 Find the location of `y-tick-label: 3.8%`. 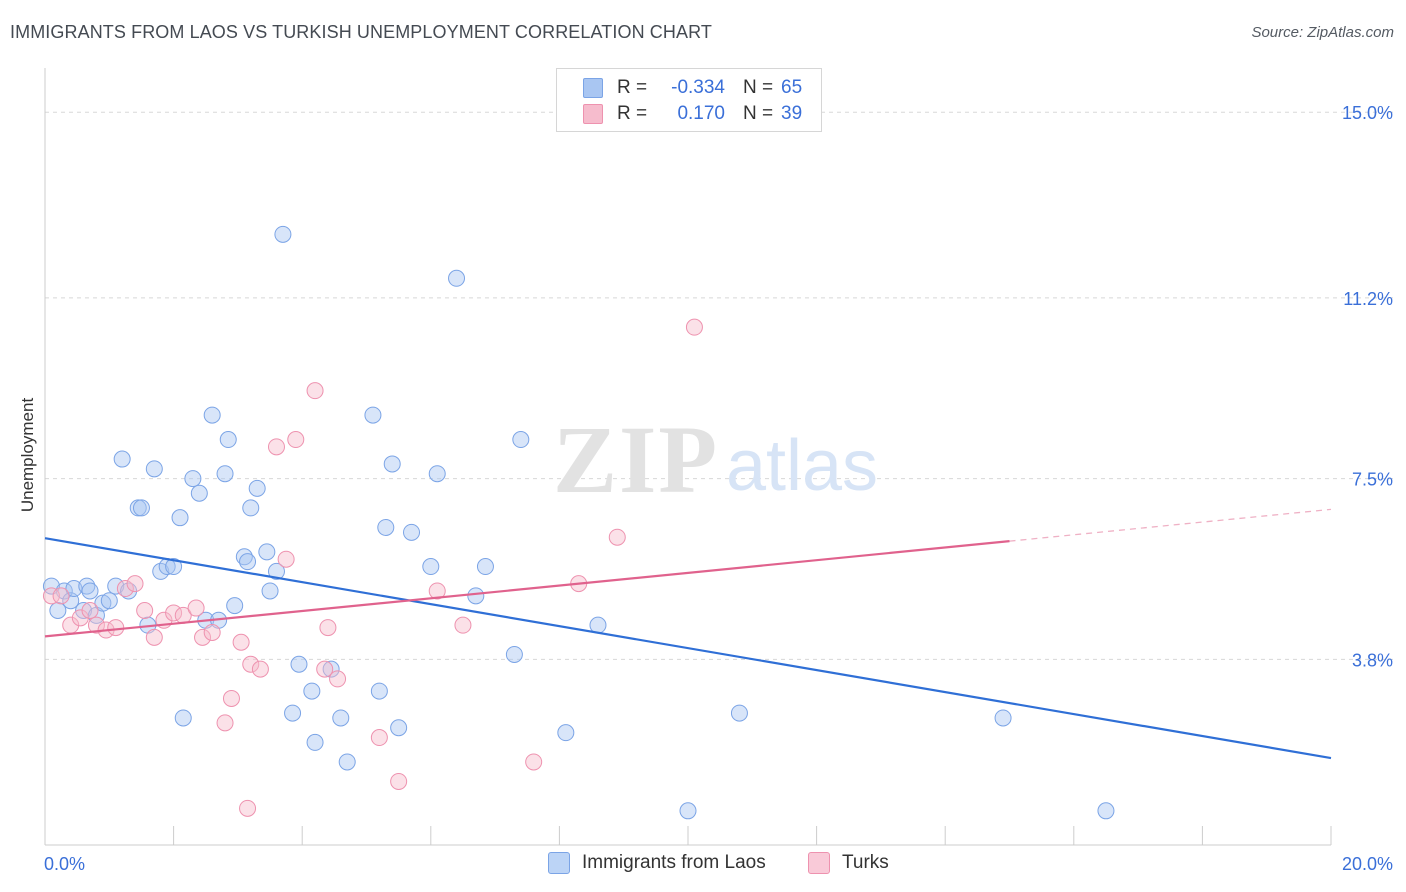

y-tick-label: 3.8% is located at coordinates (1372, 660).